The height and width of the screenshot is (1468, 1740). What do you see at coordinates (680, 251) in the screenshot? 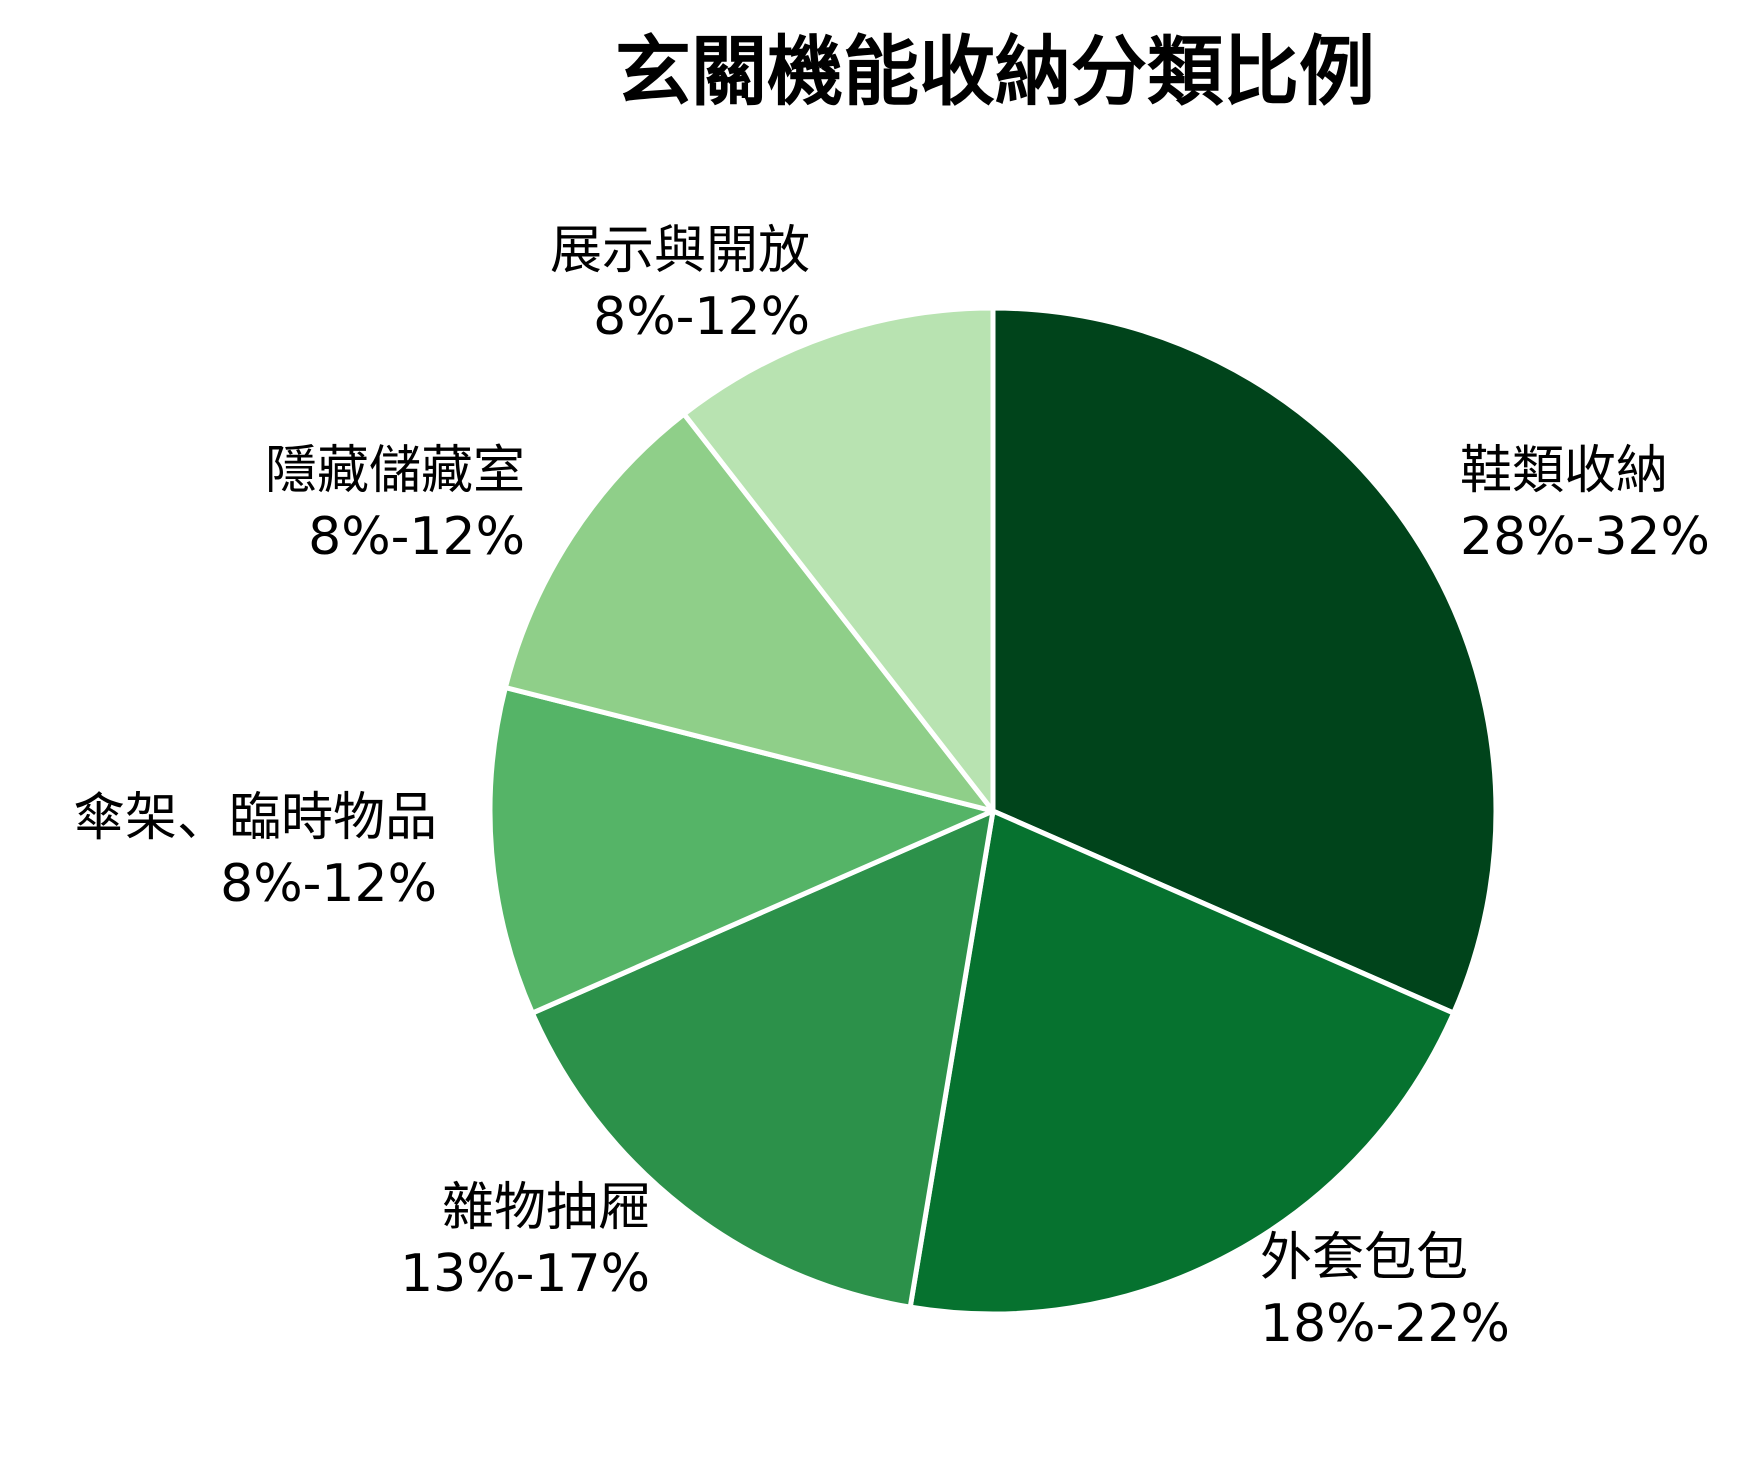
I see `slice-name-label: 展示與開放` at bounding box center [680, 251].